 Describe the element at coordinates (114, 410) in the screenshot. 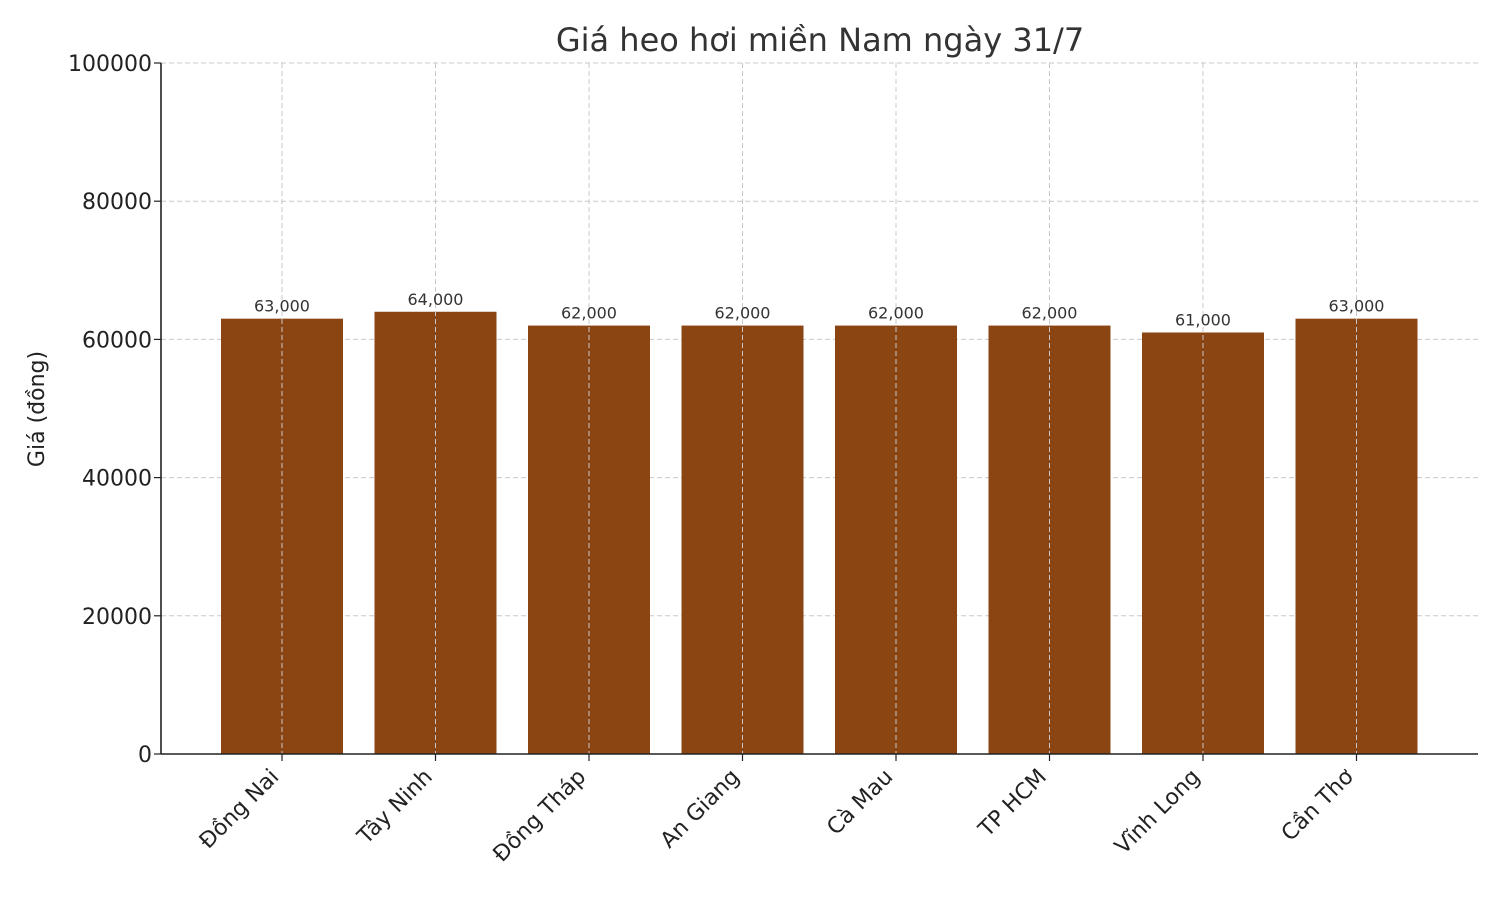

I see `y-ticks: 0 20000 40000 60000 80000 100000` at that location.